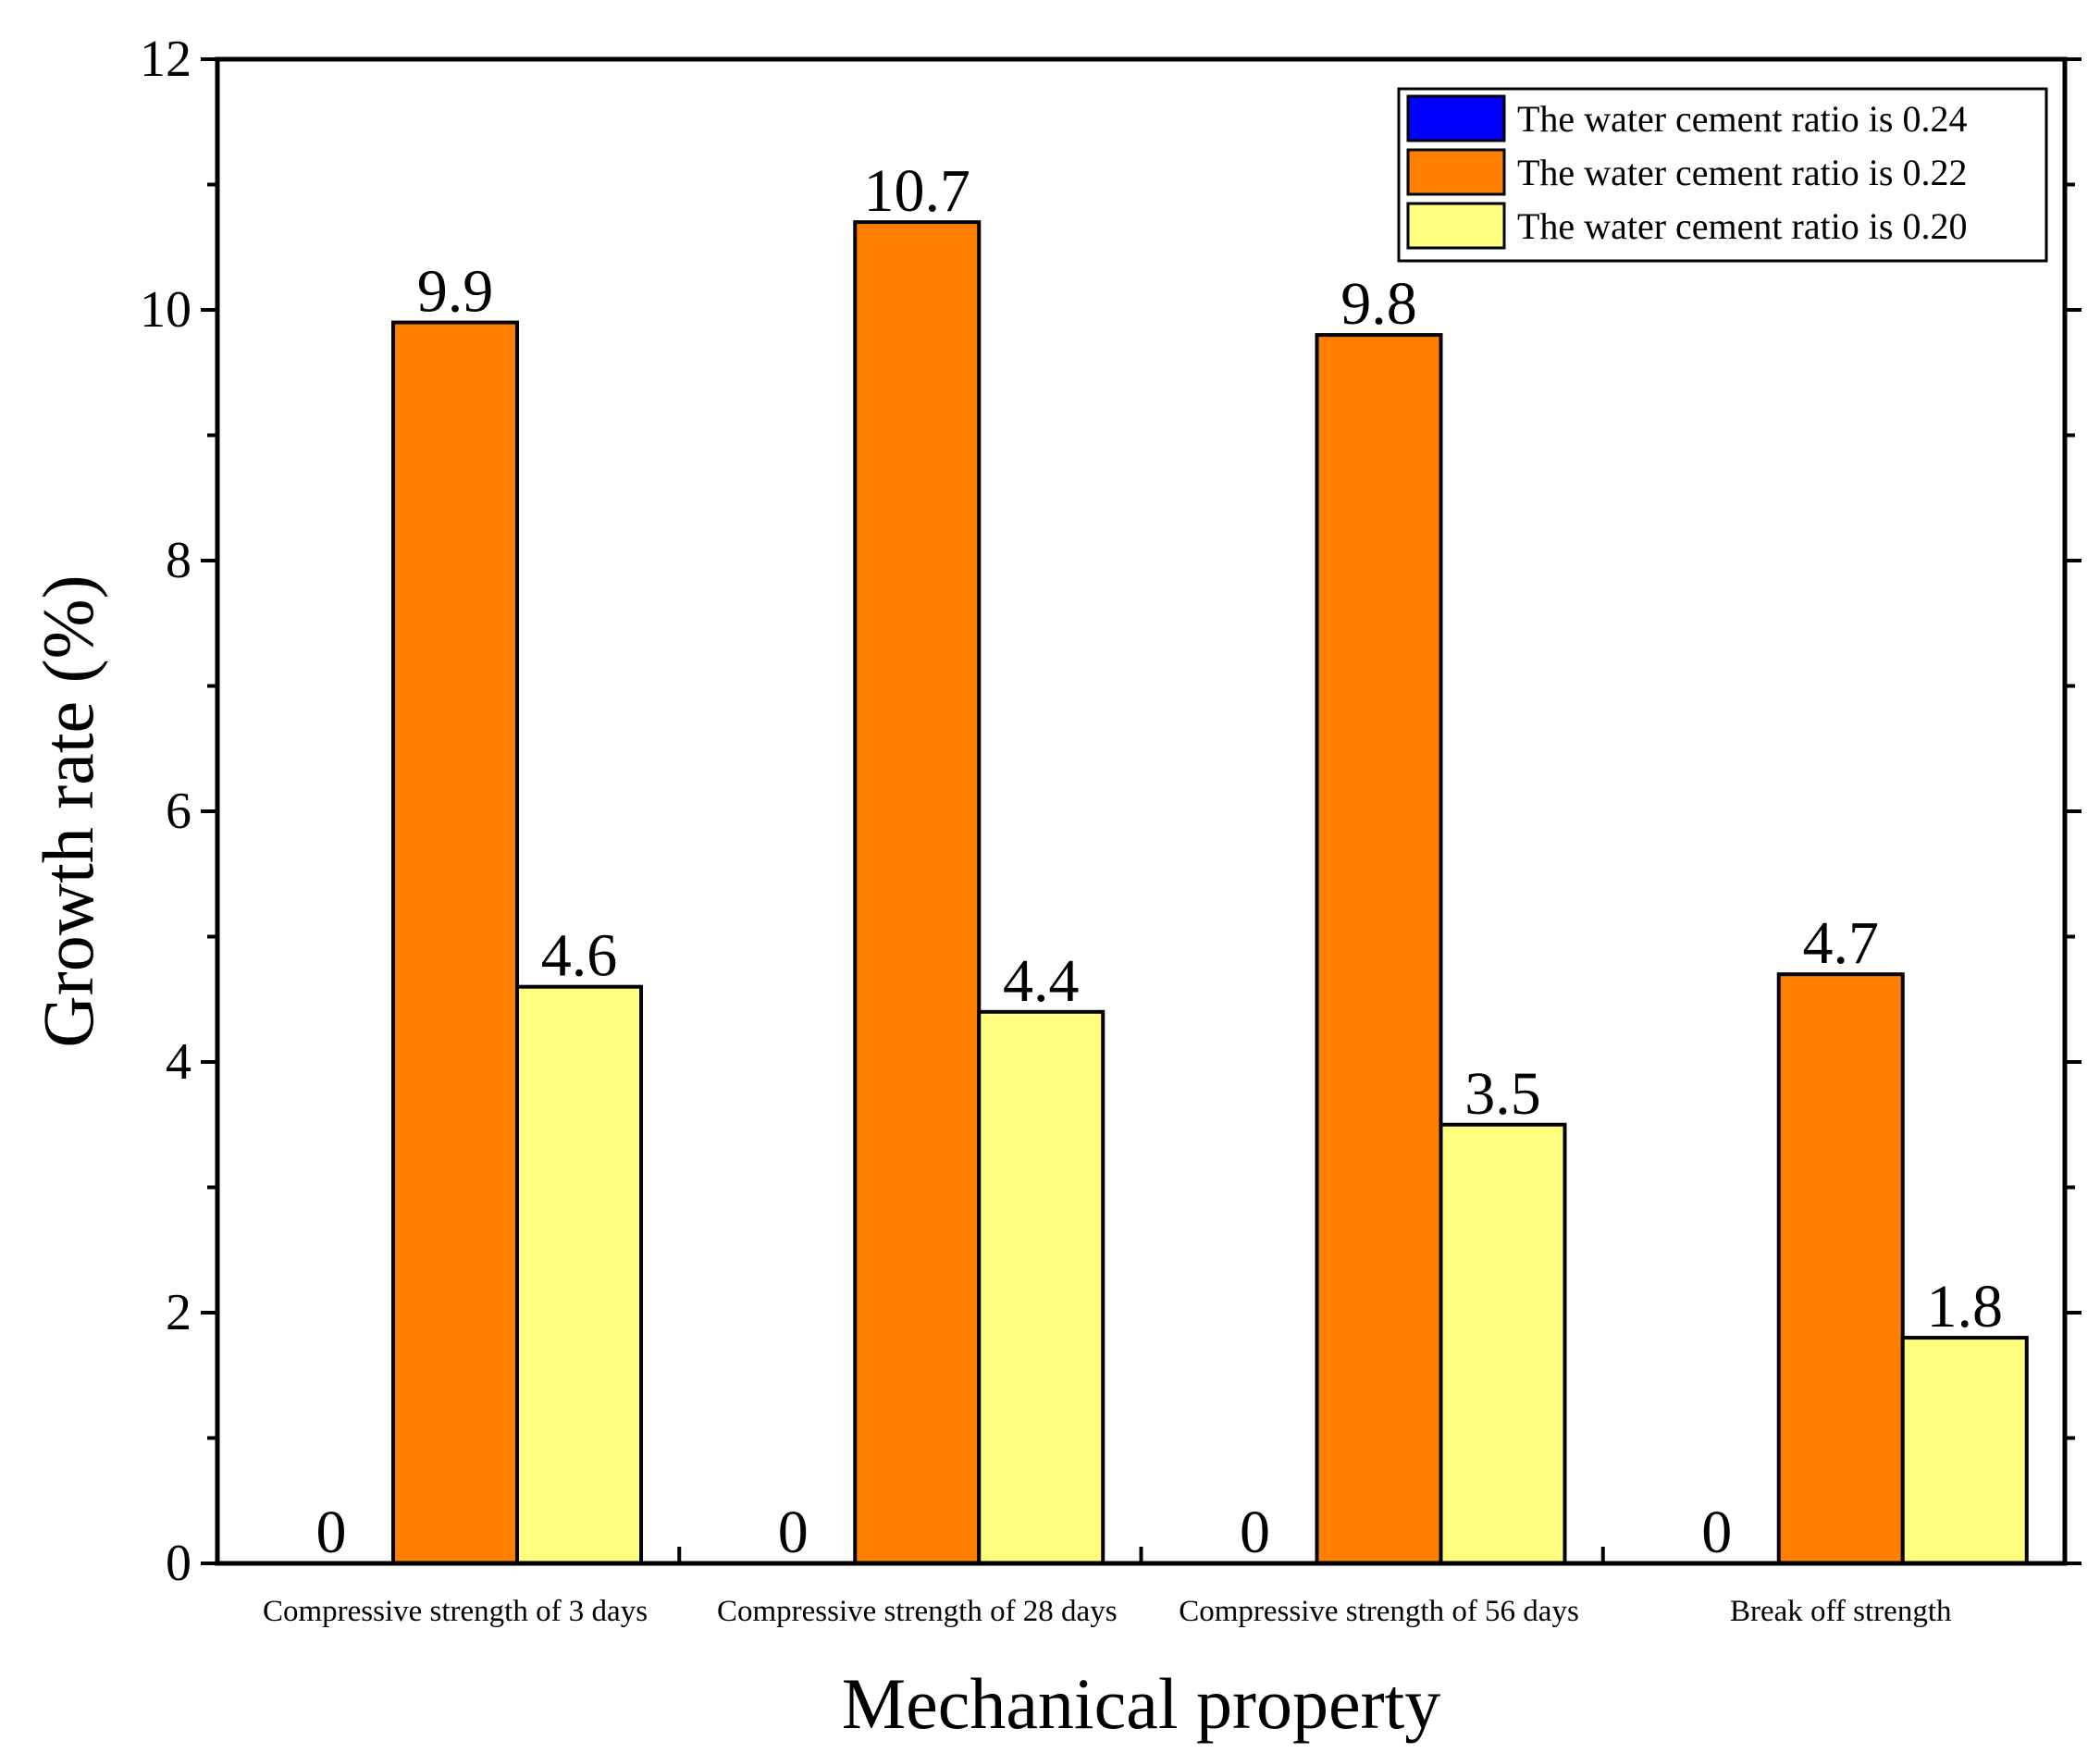 Image resolution: width=2100 pixels, height=1753 pixels. What do you see at coordinates (1742, 172) in the screenshot?
I see `legend-label: The water cement ratio is 0.22` at bounding box center [1742, 172].